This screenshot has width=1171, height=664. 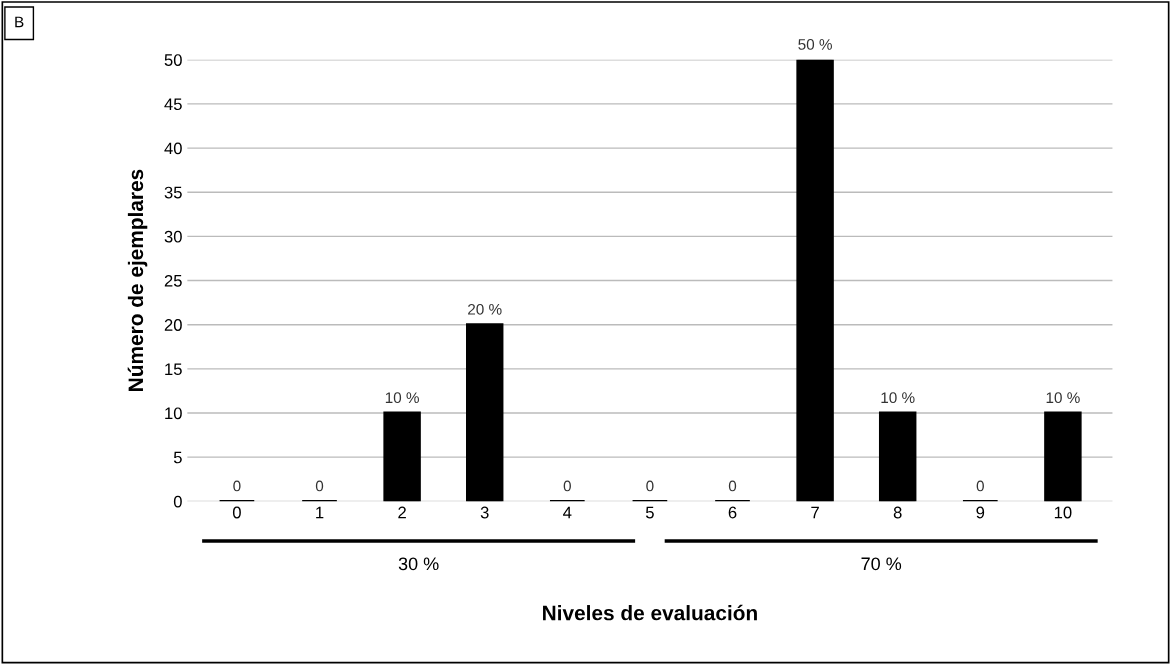 I want to click on y-tick-label: 10, so click(x=173, y=413).